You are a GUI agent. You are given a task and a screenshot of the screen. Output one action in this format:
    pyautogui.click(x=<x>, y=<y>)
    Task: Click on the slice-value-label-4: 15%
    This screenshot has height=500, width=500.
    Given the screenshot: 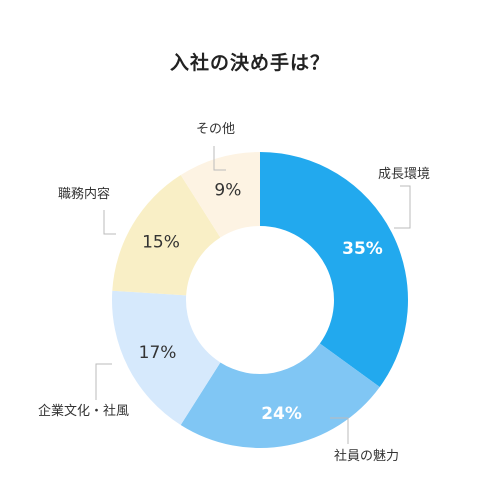 What is the action you would take?
    pyautogui.click(x=161, y=242)
    